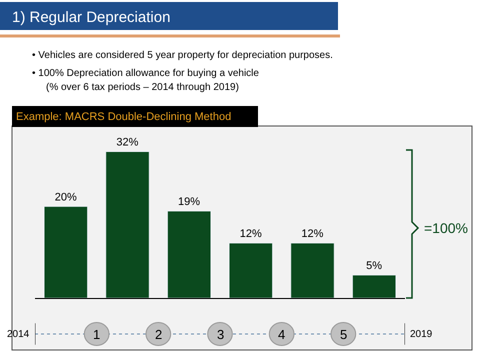  I want to click on text: 1, so click(96, 334).